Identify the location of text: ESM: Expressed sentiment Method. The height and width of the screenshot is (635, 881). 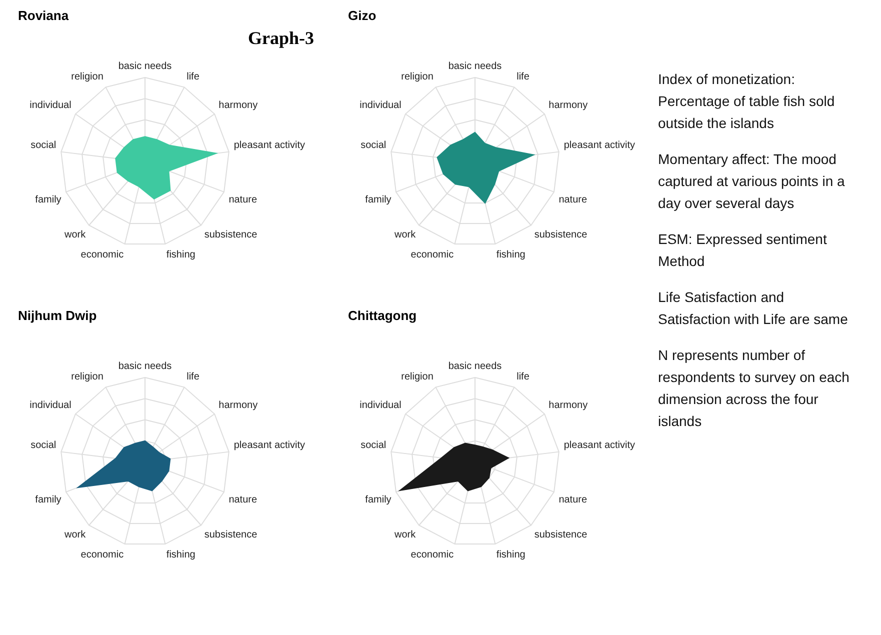
(743, 250).